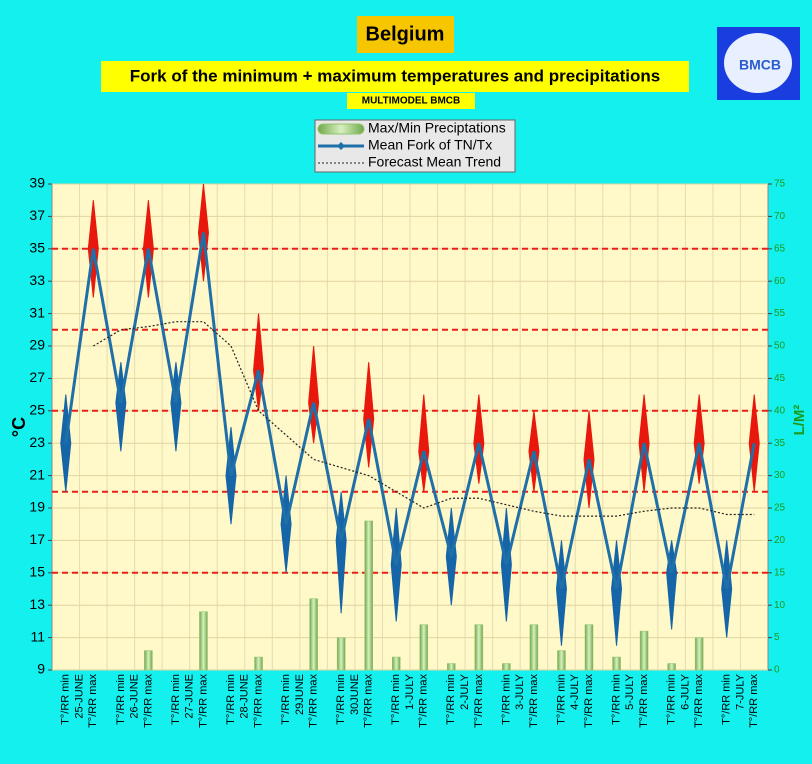  What do you see at coordinates (780, 508) in the screenshot?
I see `y2-tick-label: 25` at bounding box center [780, 508].